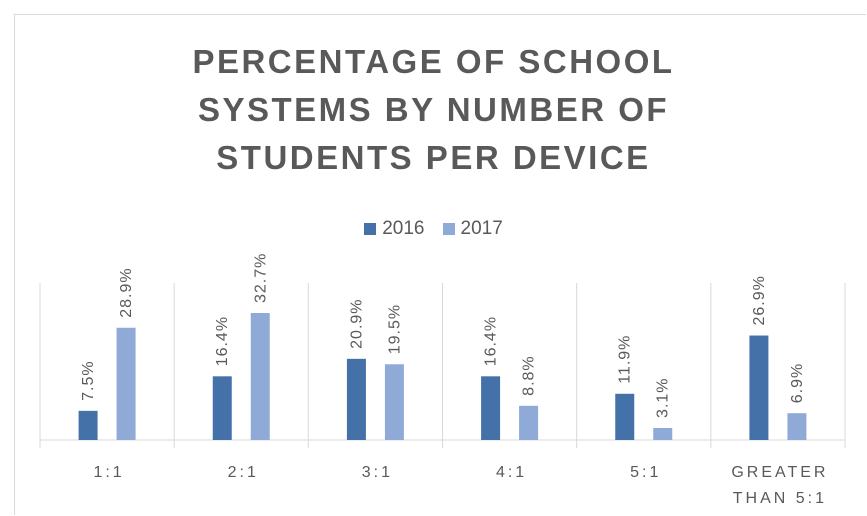  What do you see at coordinates (370, 229) in the screenshot?
I see `legend-swatch-2016` at bounding box center [370, 229].